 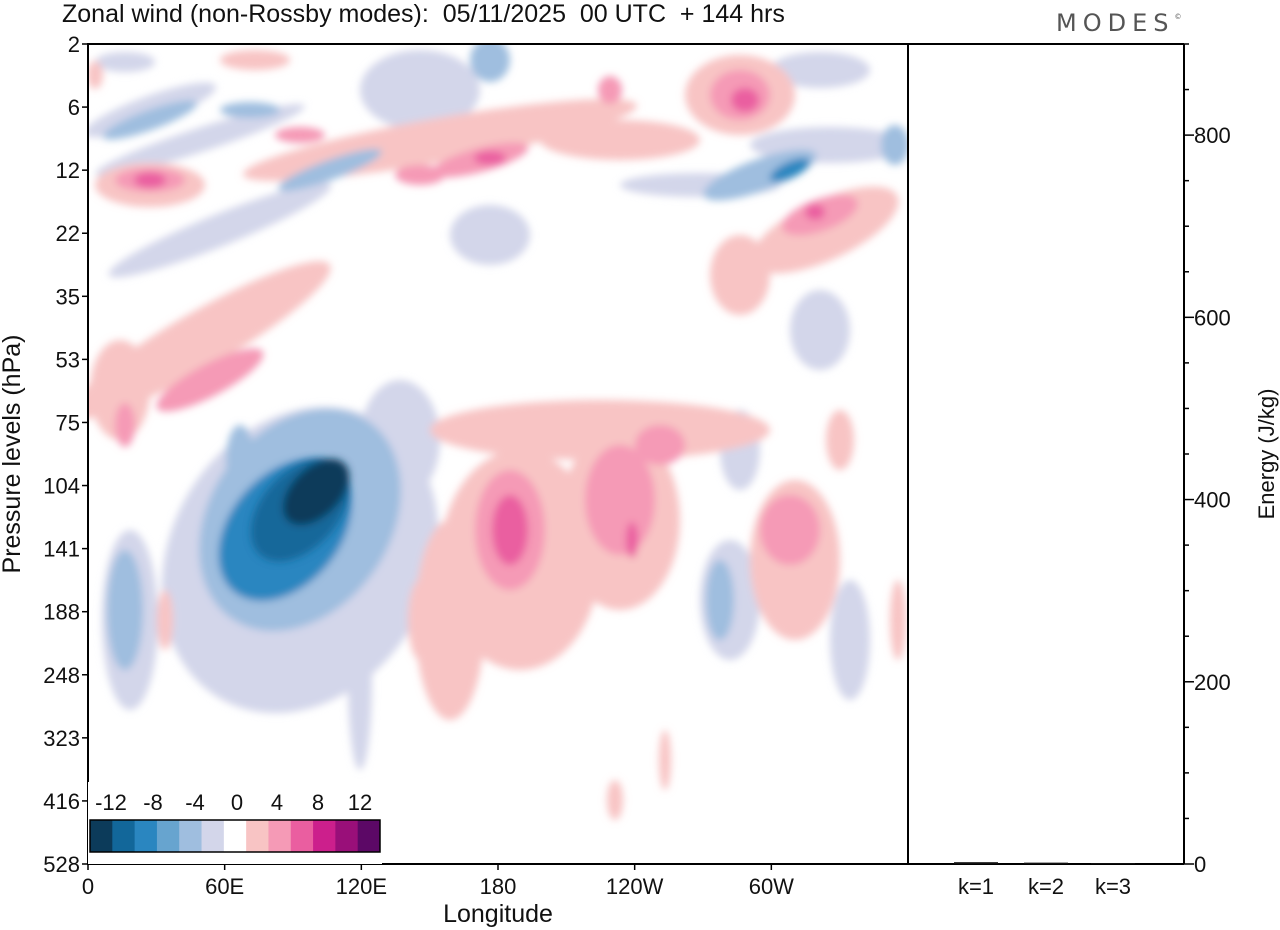 I want to click on colorbar-frame, so click(x=235, y=836).